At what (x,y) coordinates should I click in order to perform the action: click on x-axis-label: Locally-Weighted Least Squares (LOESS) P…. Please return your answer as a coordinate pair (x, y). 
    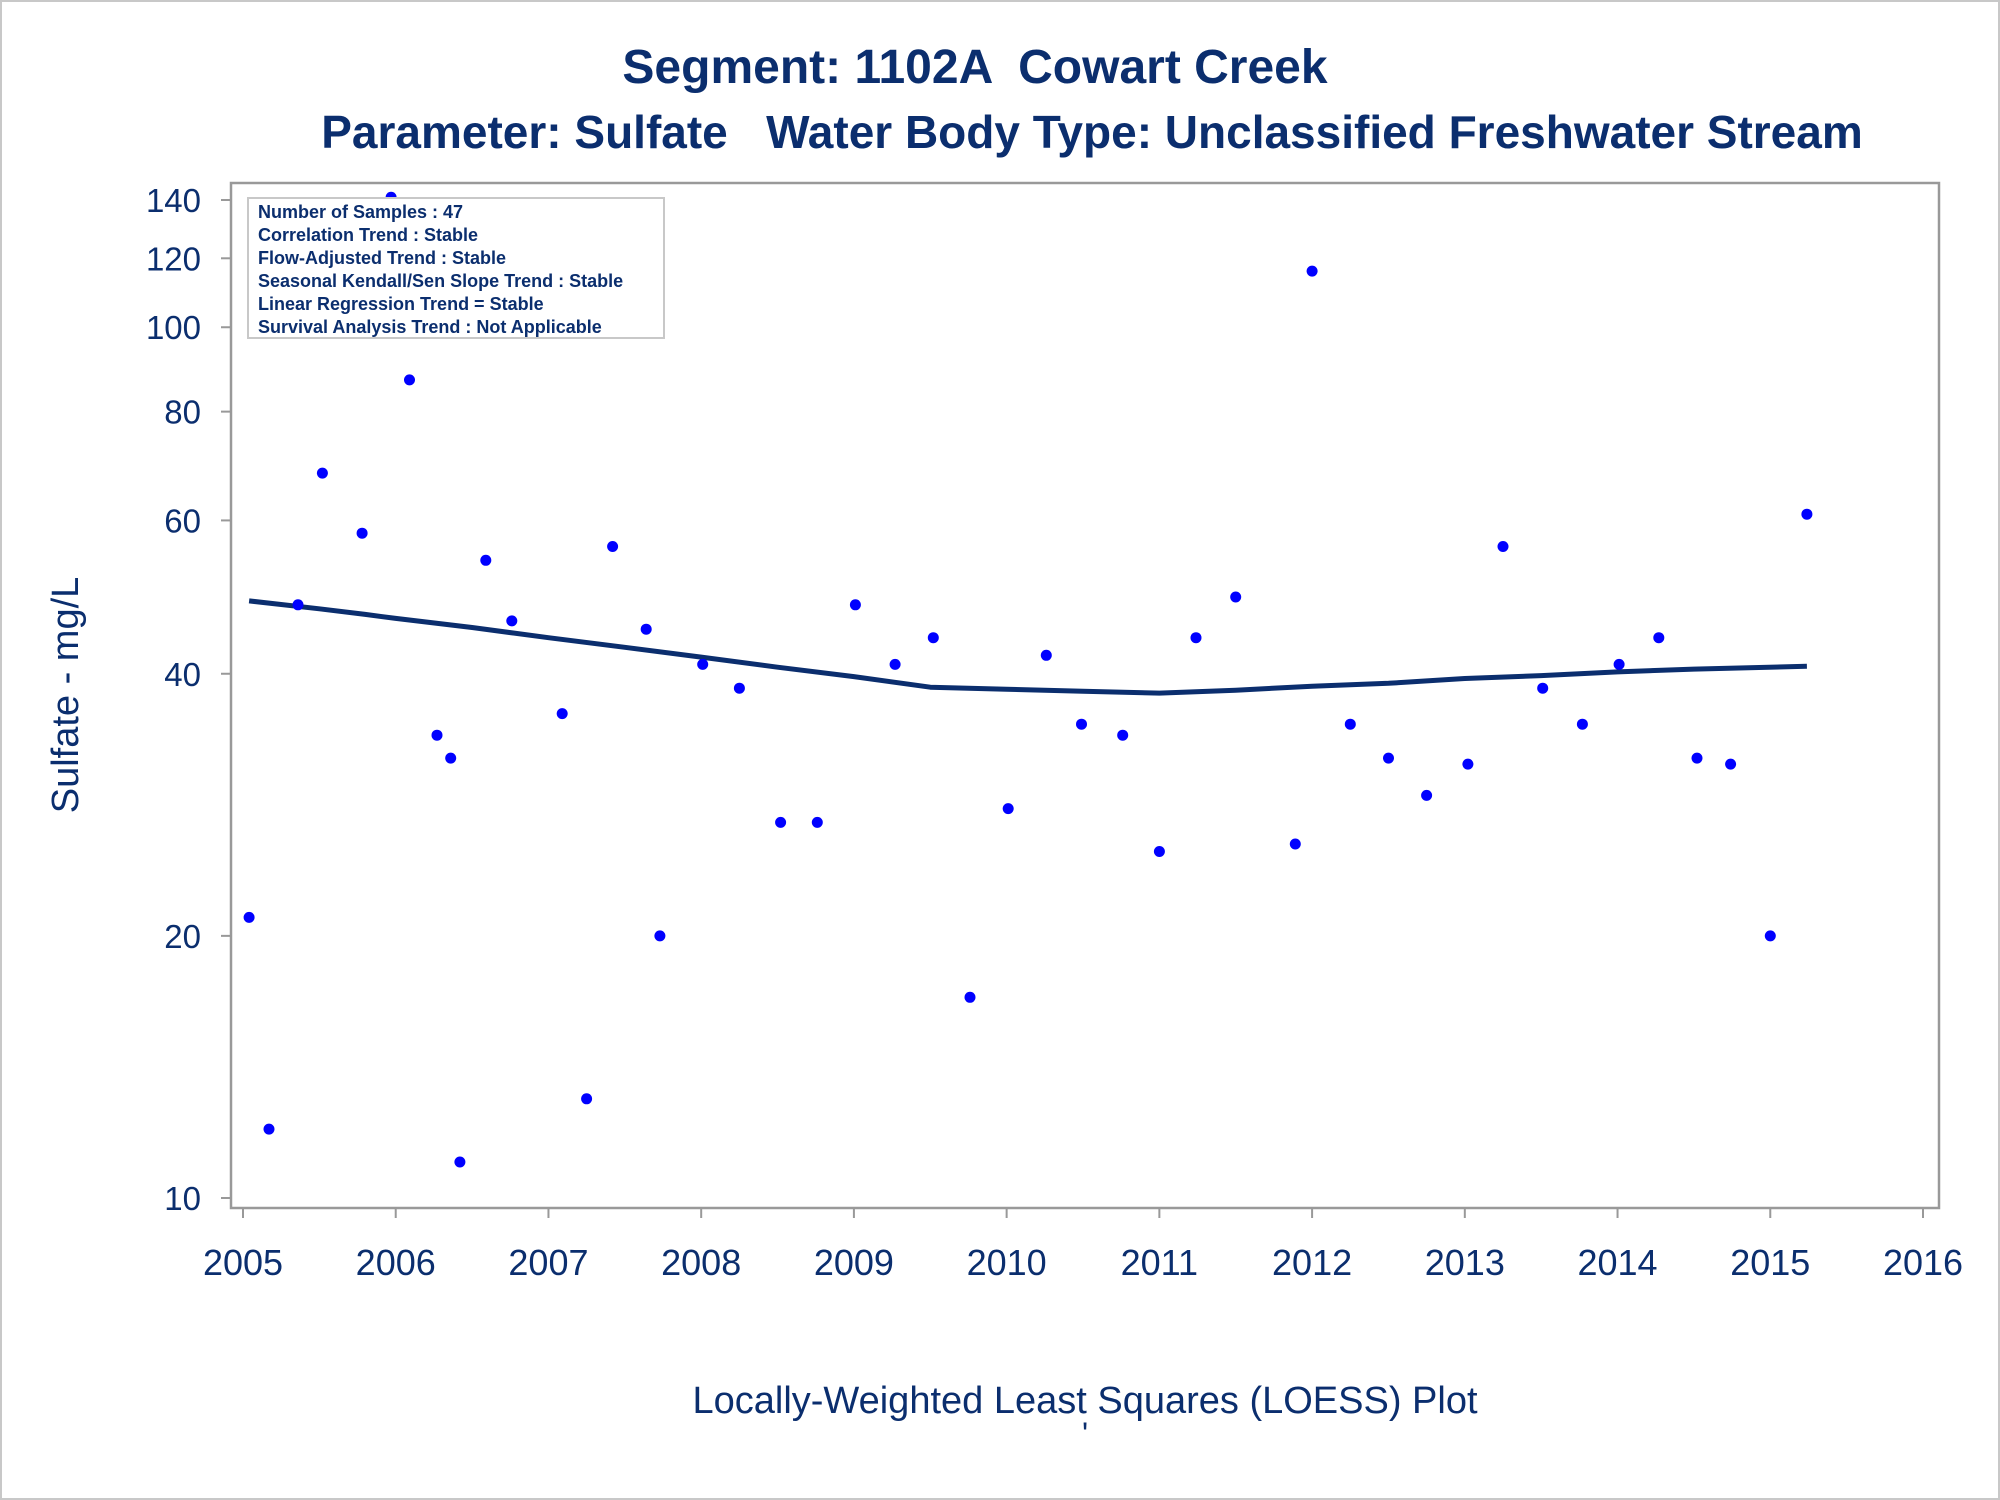
    Looking at the image, I should click on (1084, 1401).